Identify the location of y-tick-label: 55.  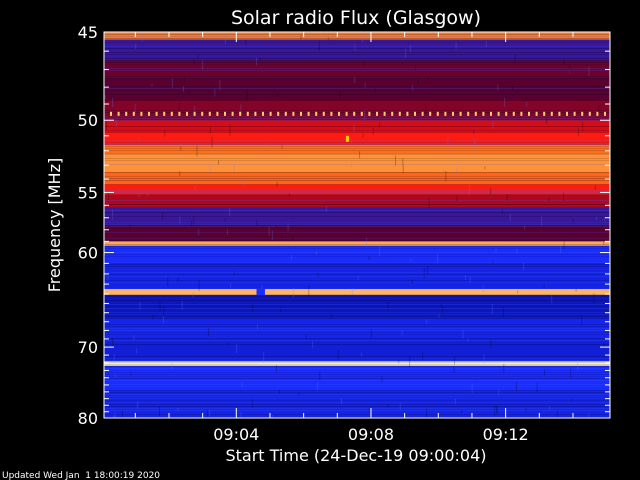
(88, 192).